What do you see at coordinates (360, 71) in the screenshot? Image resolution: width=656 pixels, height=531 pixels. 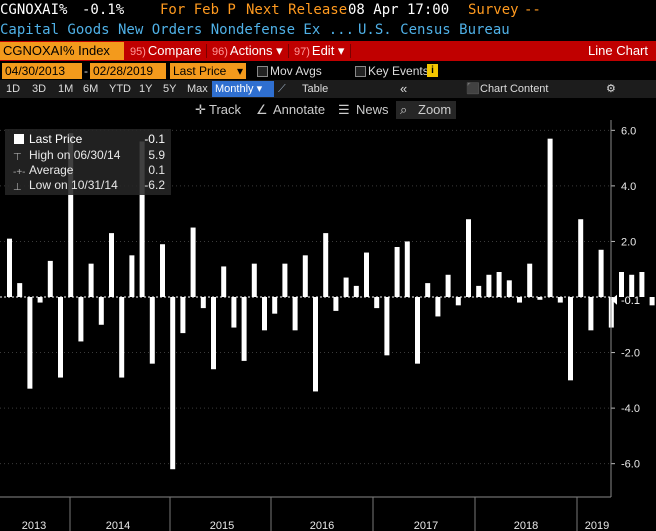 I see `key-events-checkbox` at bounding box center [360, 71].